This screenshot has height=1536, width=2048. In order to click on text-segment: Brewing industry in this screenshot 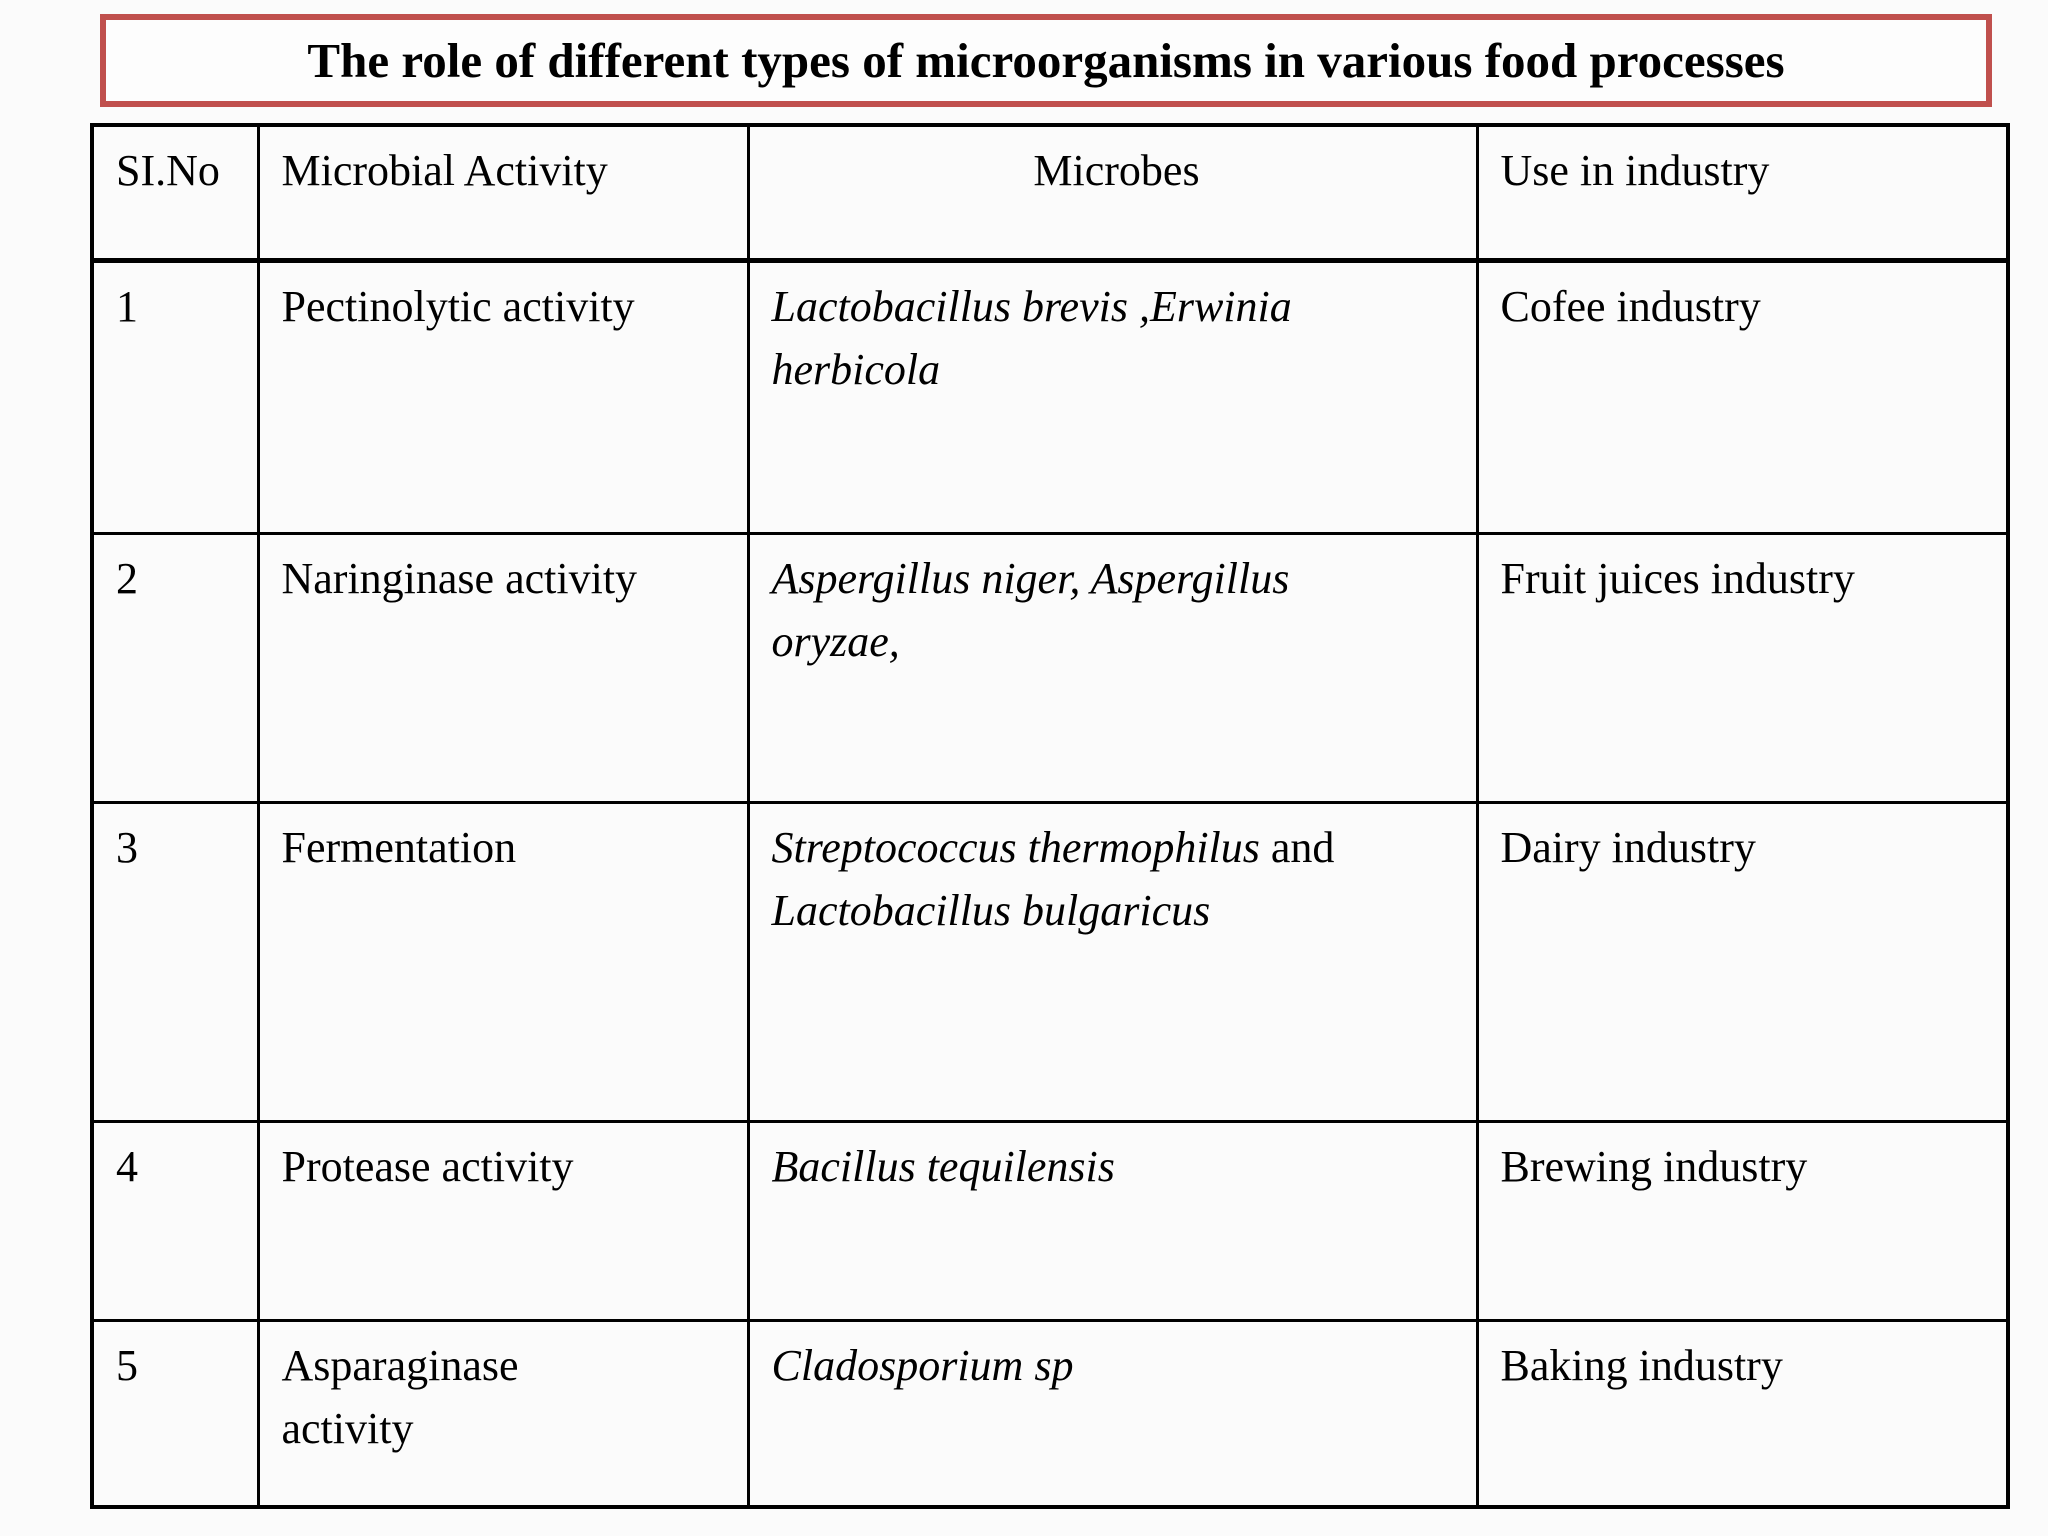, I will do `click(1654, 1166)`.